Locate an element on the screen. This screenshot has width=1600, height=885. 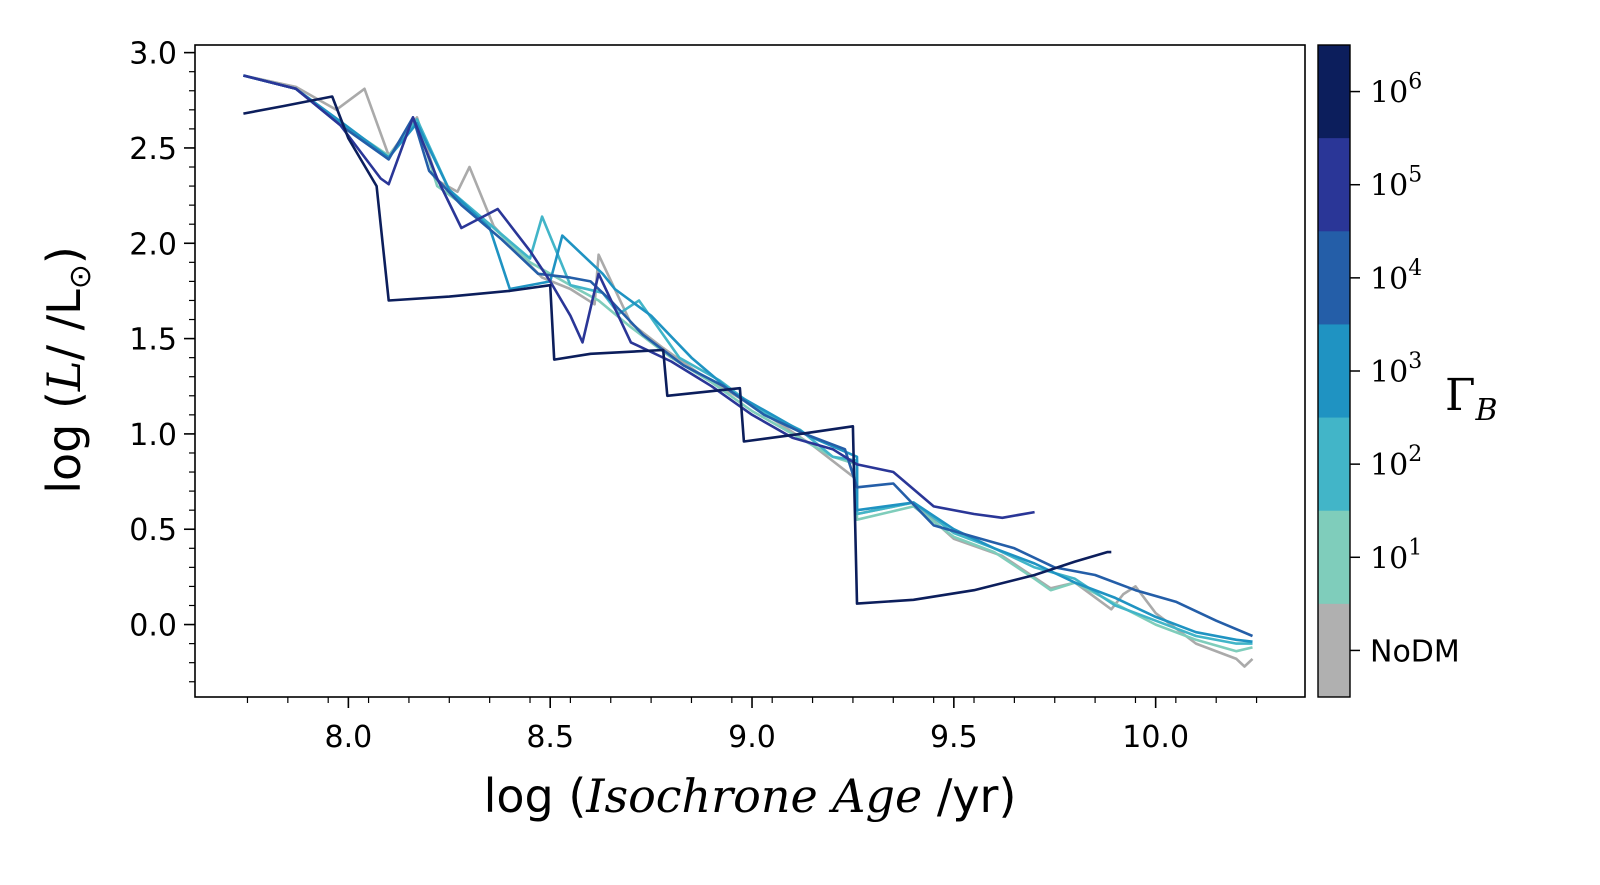
x-axis-title-prefix: log ( is located at coordinates (535, 796).